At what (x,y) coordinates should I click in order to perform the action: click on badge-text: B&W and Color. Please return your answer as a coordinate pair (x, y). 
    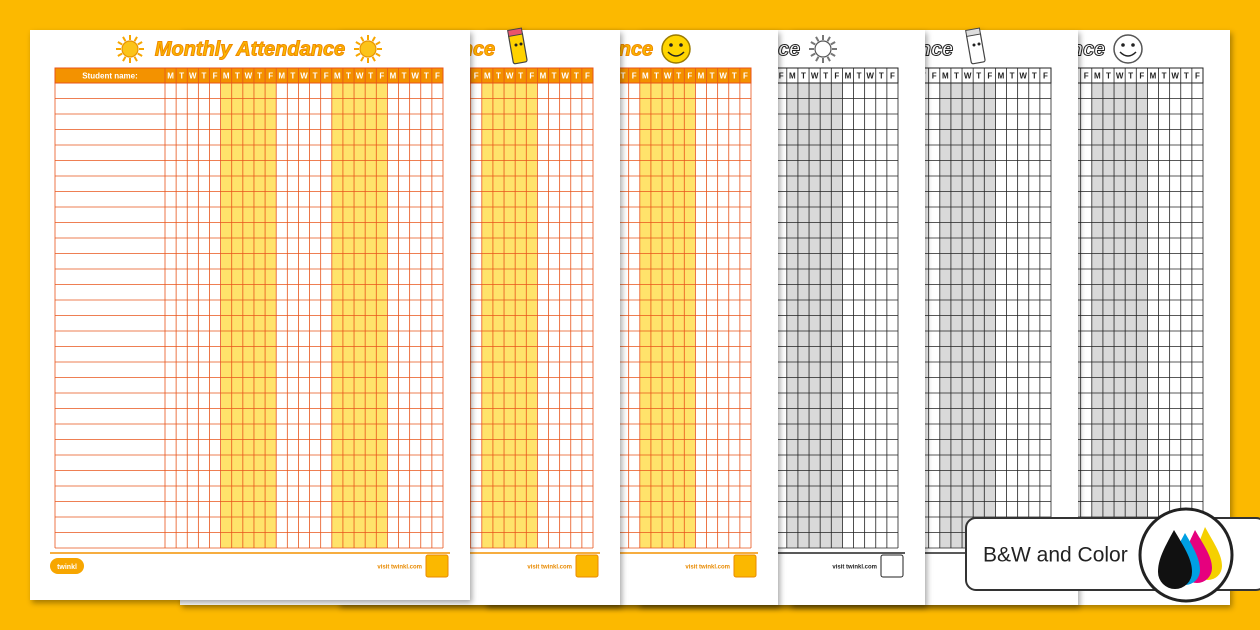
    Looking at the image, I should click on (1055, 555).